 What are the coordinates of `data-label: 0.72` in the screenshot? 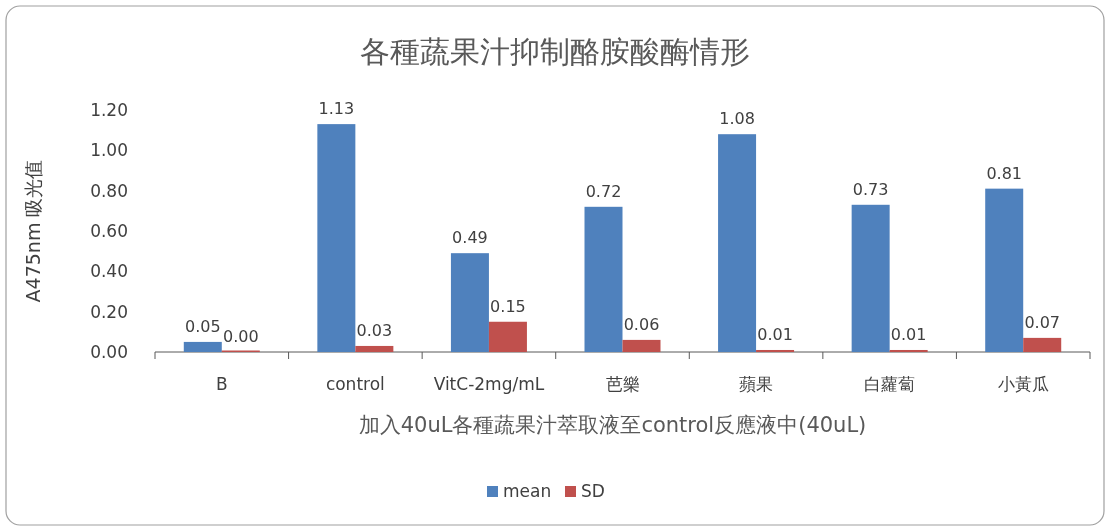 It's located at (603, 191).